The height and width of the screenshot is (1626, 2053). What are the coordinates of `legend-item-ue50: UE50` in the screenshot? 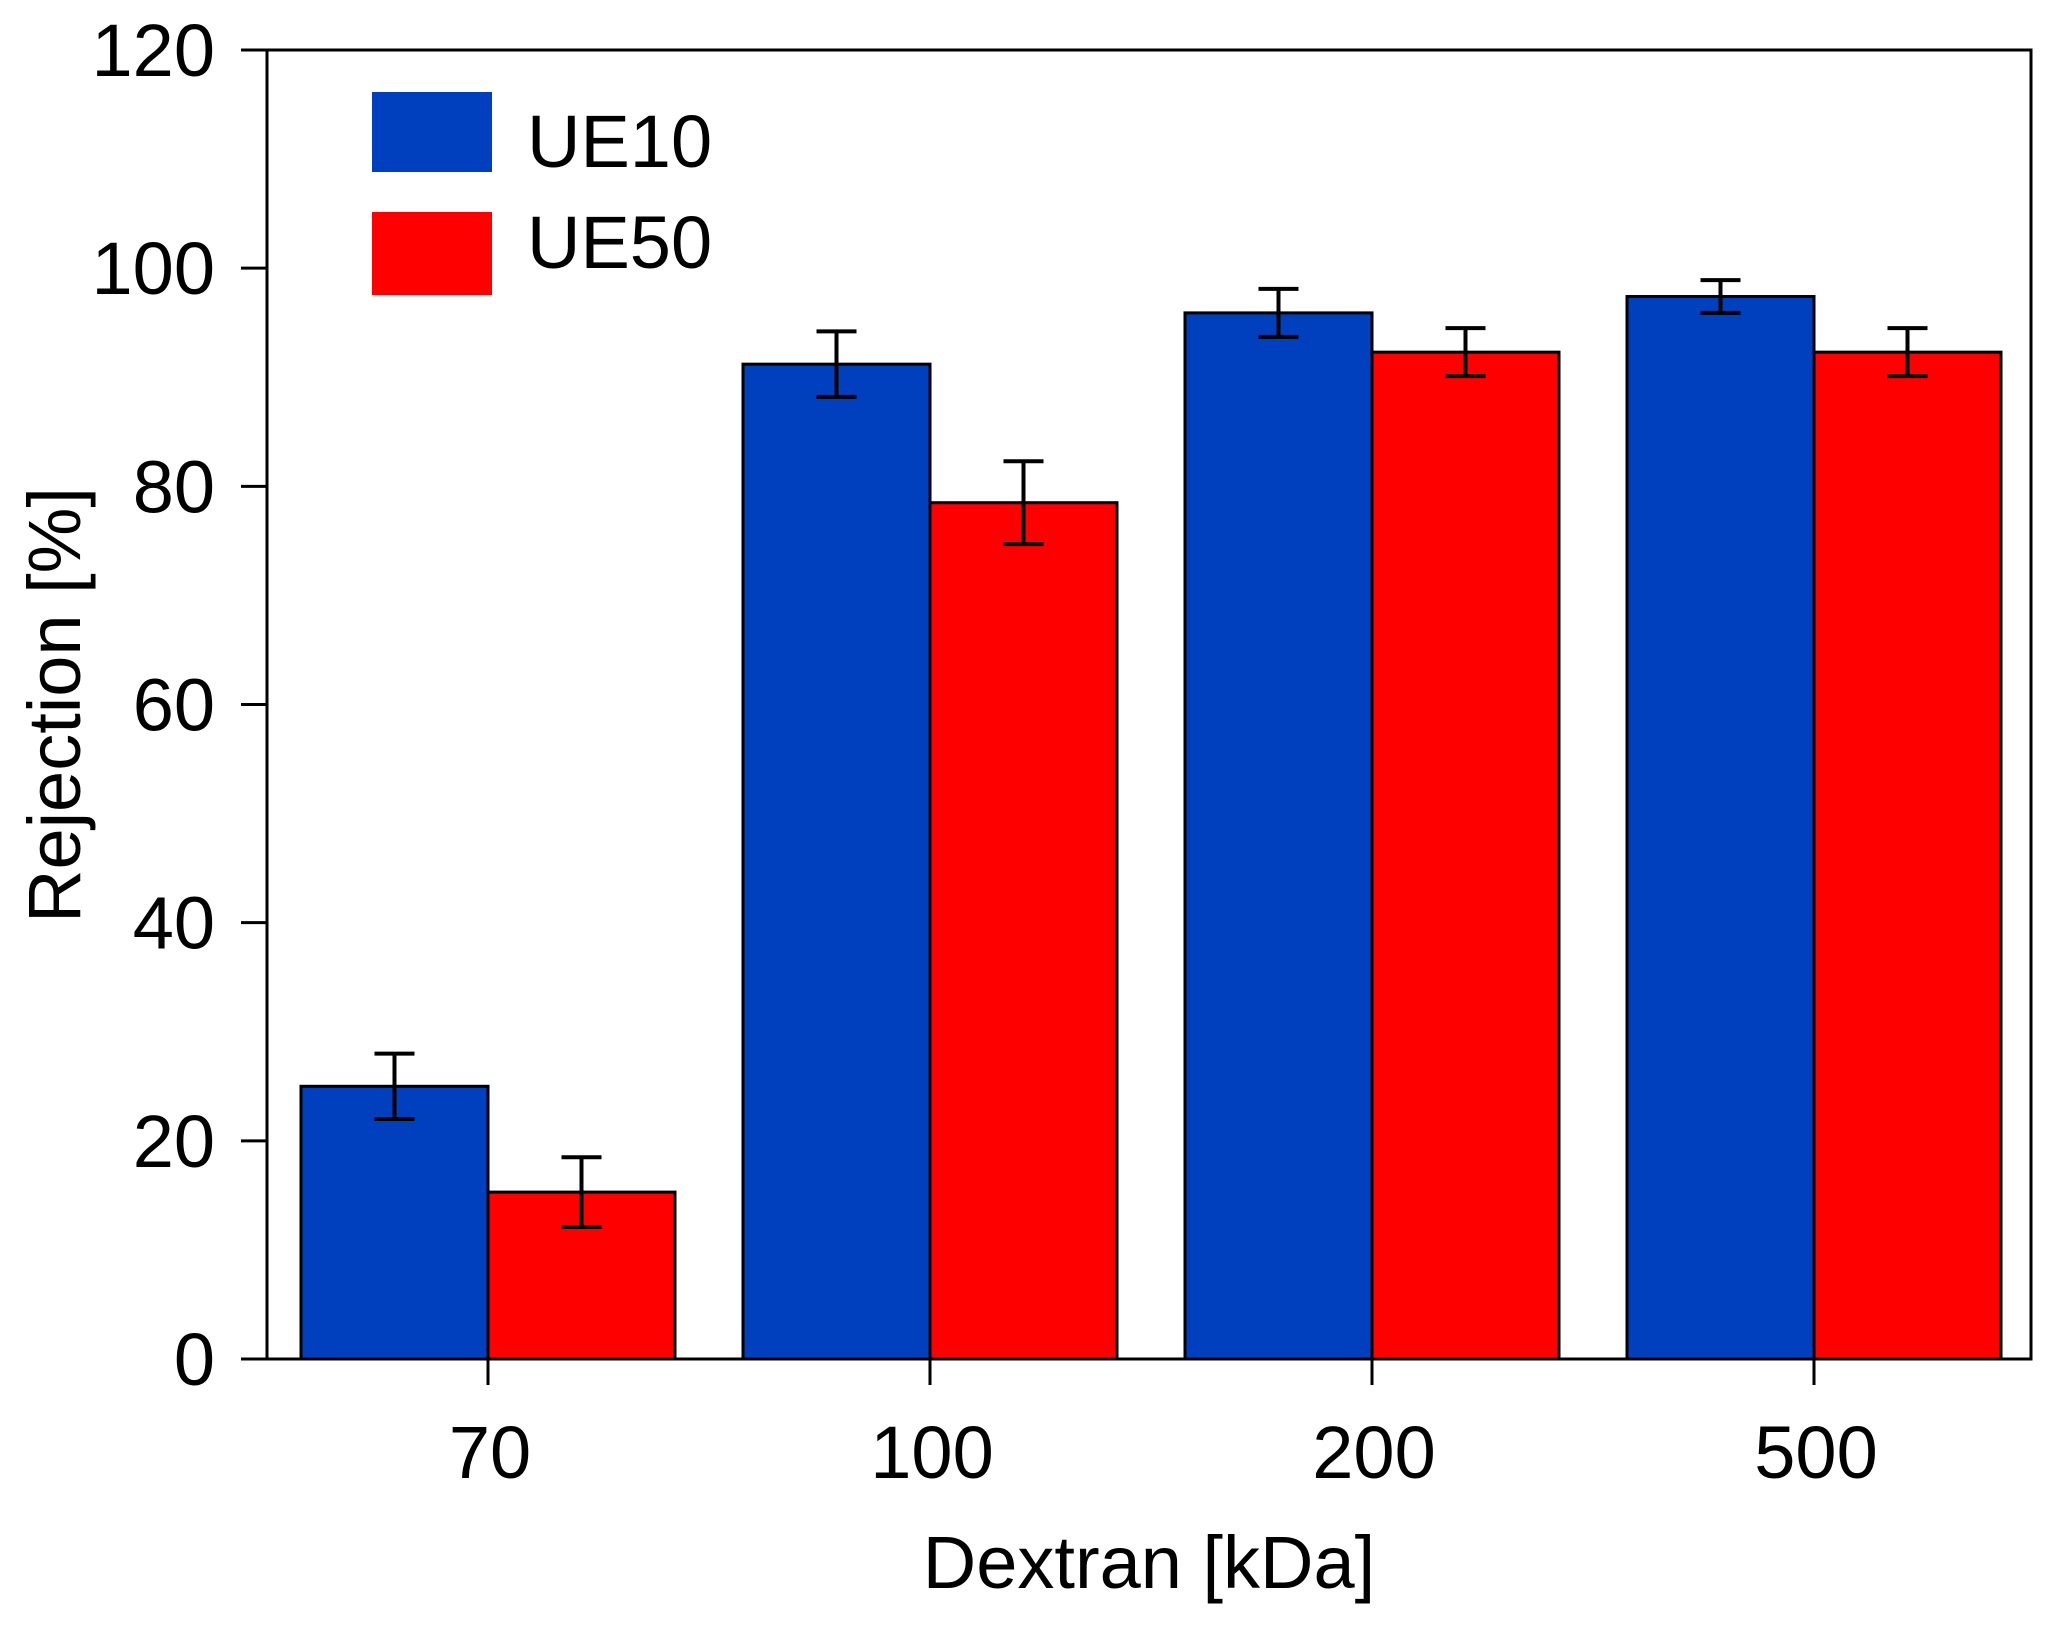 It's located at (542, 248).